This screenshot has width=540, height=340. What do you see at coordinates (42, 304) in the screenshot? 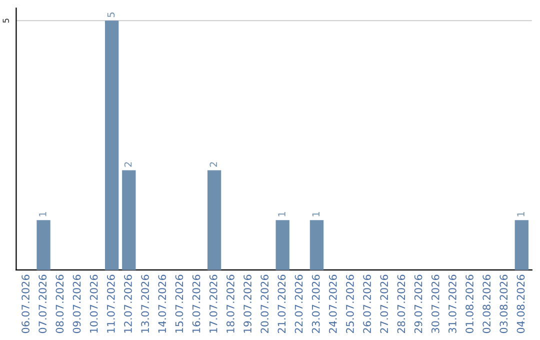
I see `x-tick-label: 07.07.2026` at bounding box center [42, 304].